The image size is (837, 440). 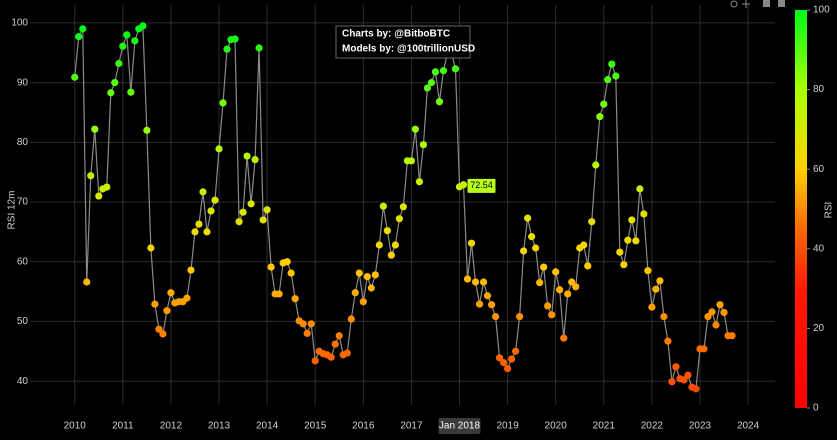 I want to click on colorbar-tick-label: 60, so click(x=819, y=169).